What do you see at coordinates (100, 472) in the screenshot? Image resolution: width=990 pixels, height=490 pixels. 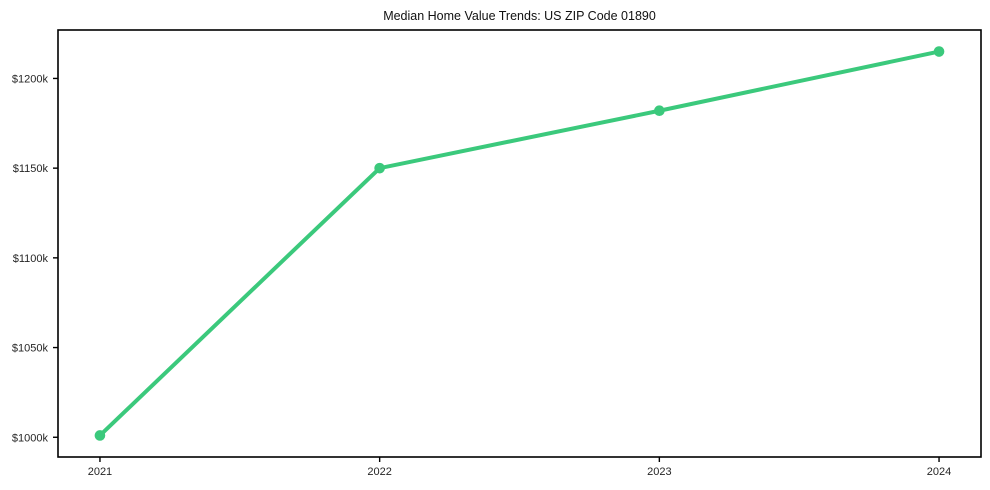 I see `x-tick-label: 2021` at bounding box center [100, 472].